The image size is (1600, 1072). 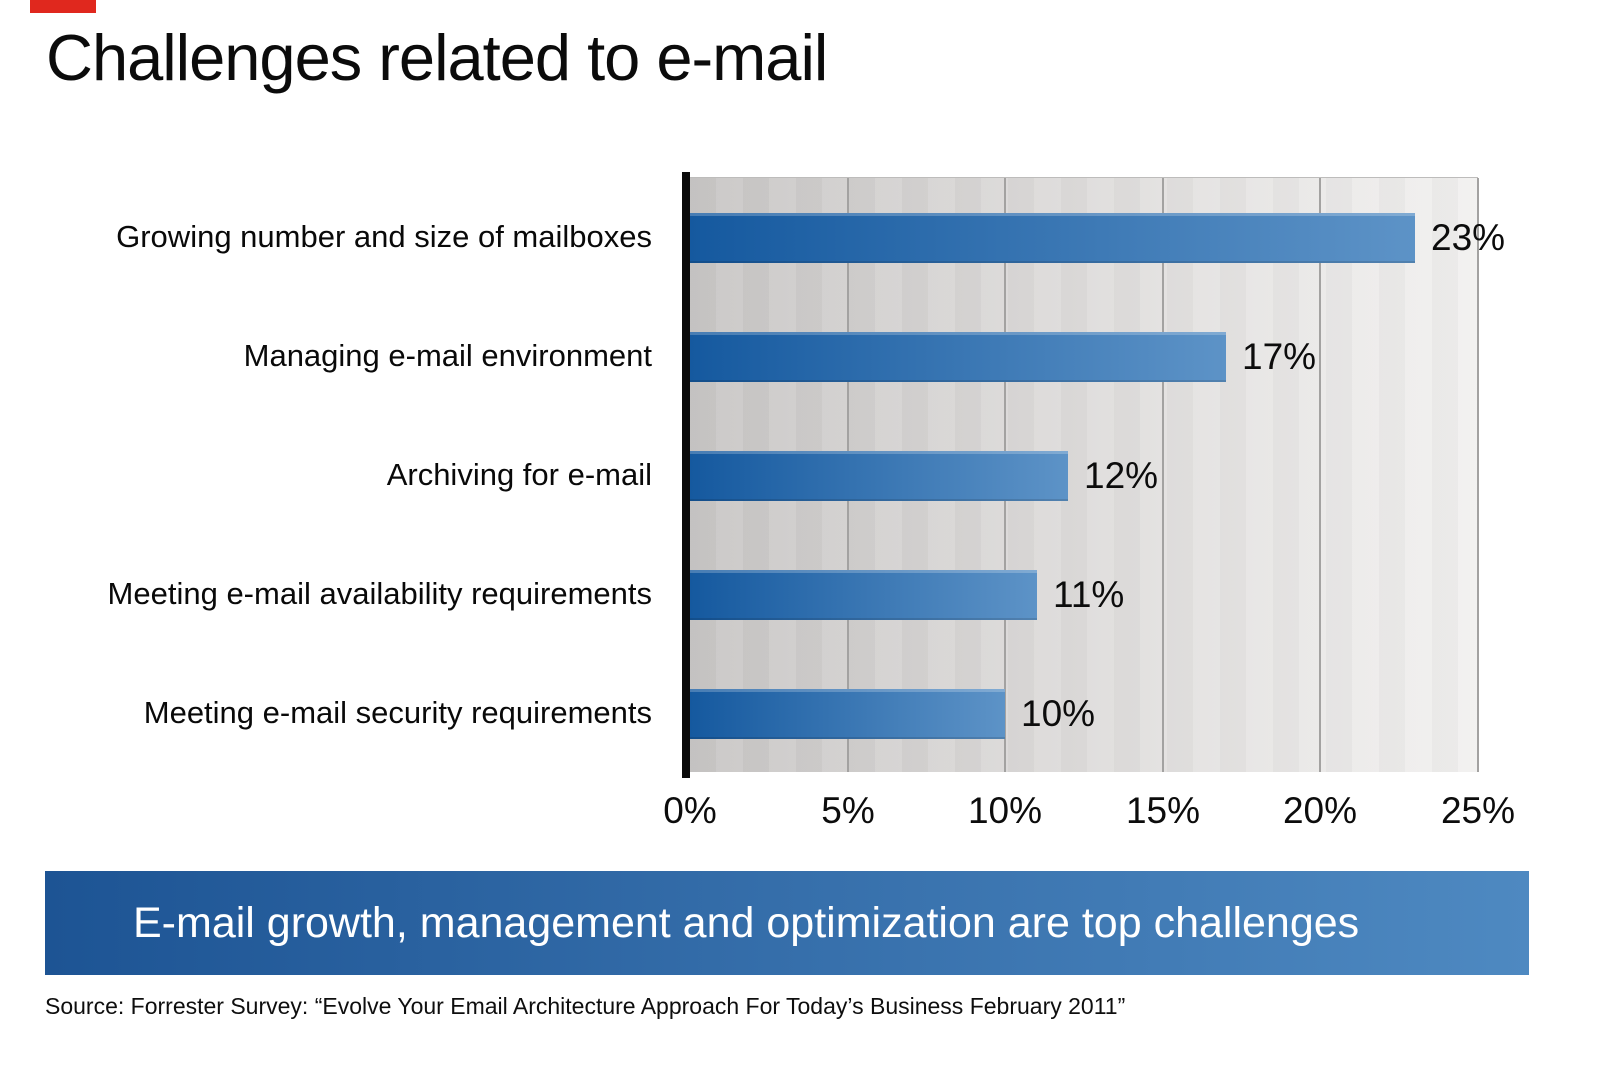 What do you see at coordinates (1279, 356) in the screenshot?
I see `value-label: 17%` at bounding box center [1279, 356].